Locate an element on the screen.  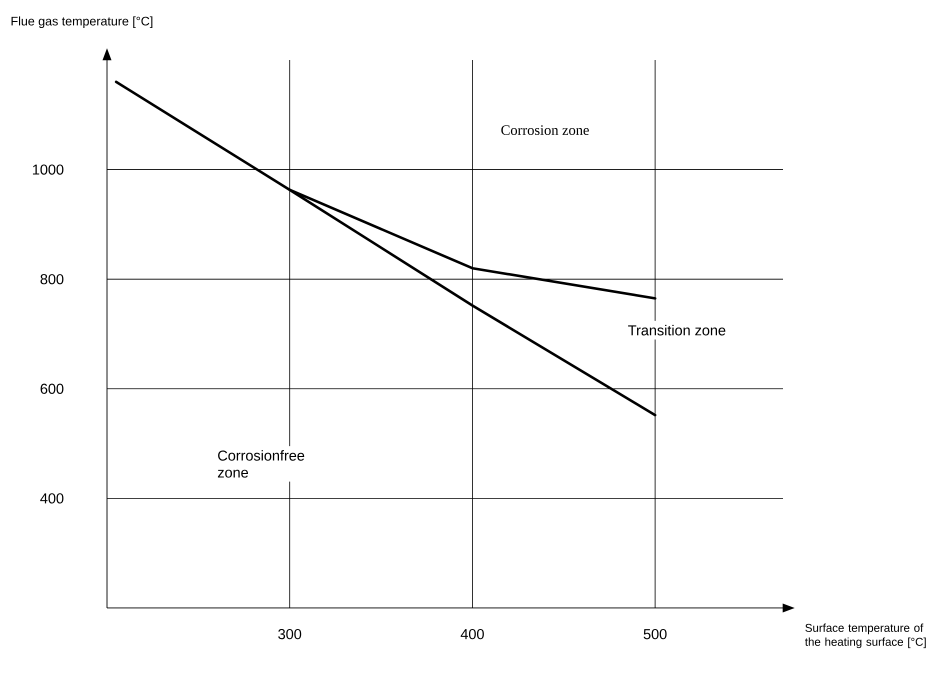
annotation: Corrosionfree zone is located at coordinates (261, 464).